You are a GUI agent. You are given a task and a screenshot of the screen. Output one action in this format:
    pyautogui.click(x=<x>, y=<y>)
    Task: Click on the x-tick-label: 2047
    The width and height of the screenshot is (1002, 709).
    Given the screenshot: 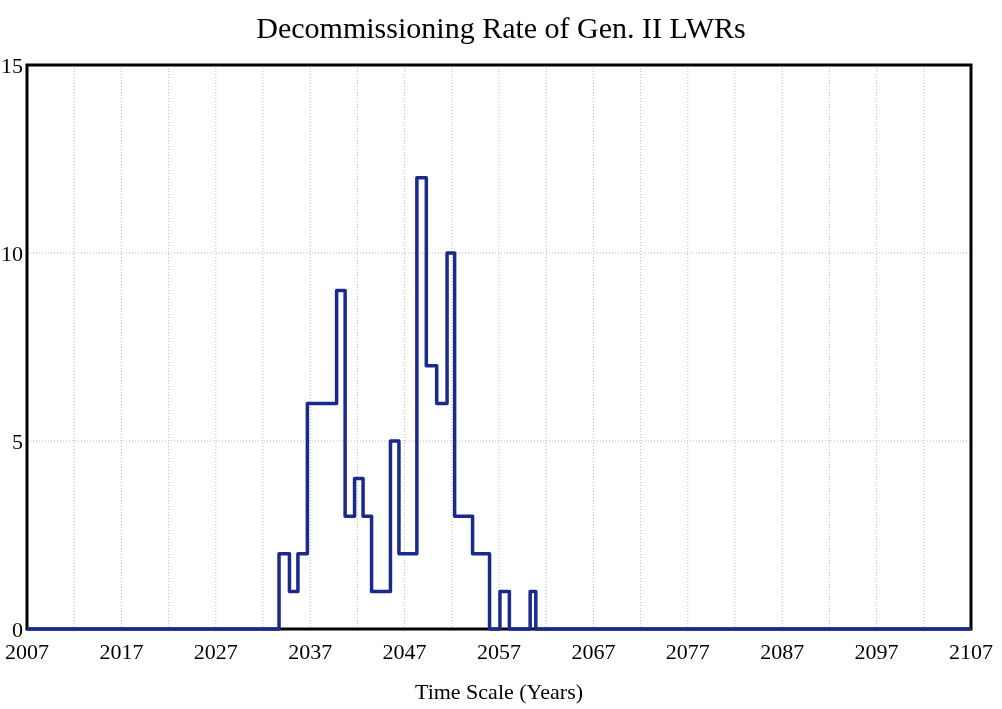 What is the action you would take?
    pyautogui.click(x=404, y=651)
    